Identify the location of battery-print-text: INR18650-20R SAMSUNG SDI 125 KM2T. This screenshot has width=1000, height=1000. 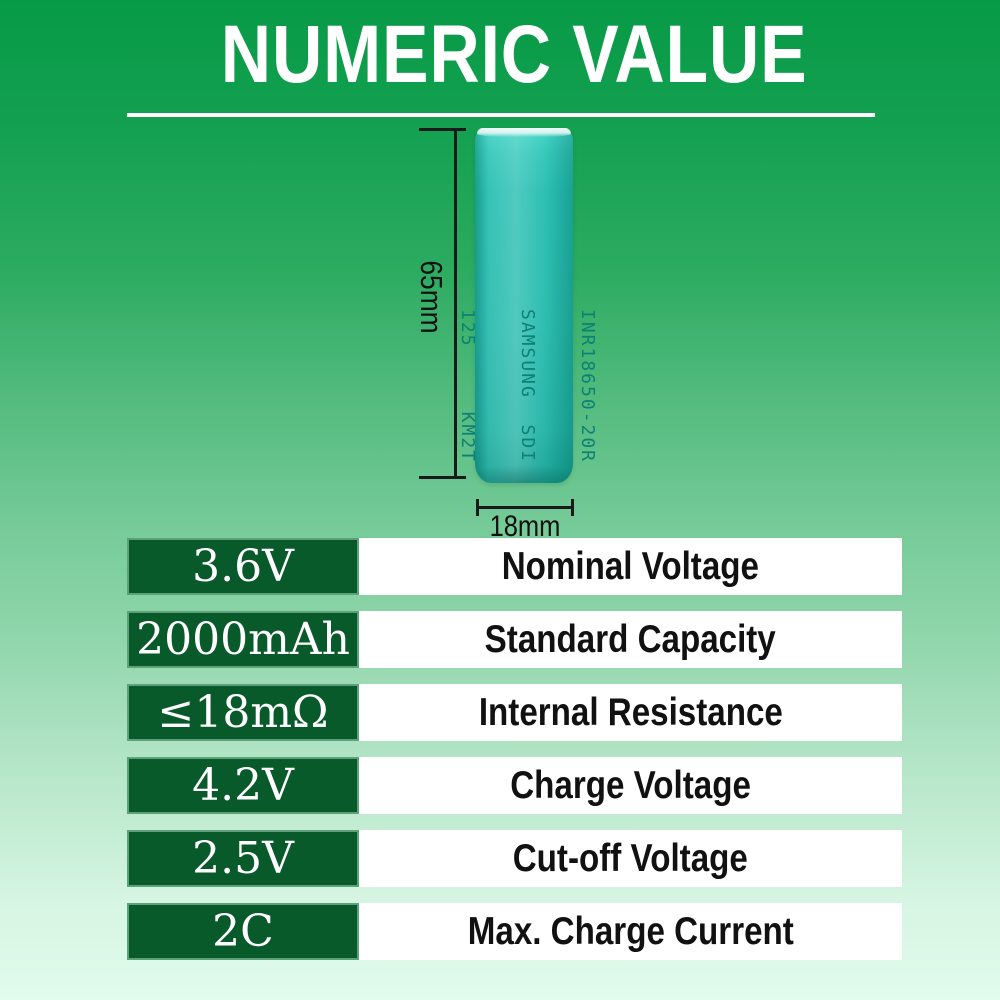
(527, 386).